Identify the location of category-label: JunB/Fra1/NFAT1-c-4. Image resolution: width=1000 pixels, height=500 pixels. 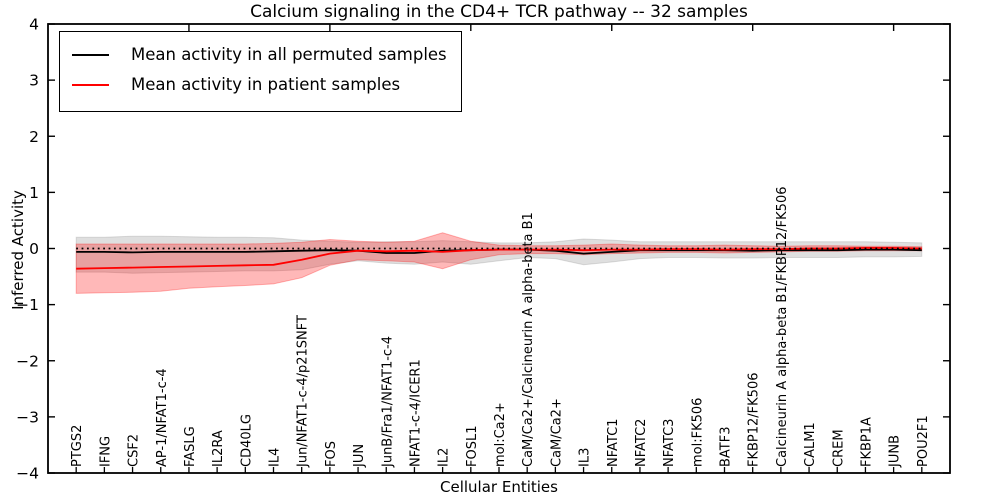
(387, 402).